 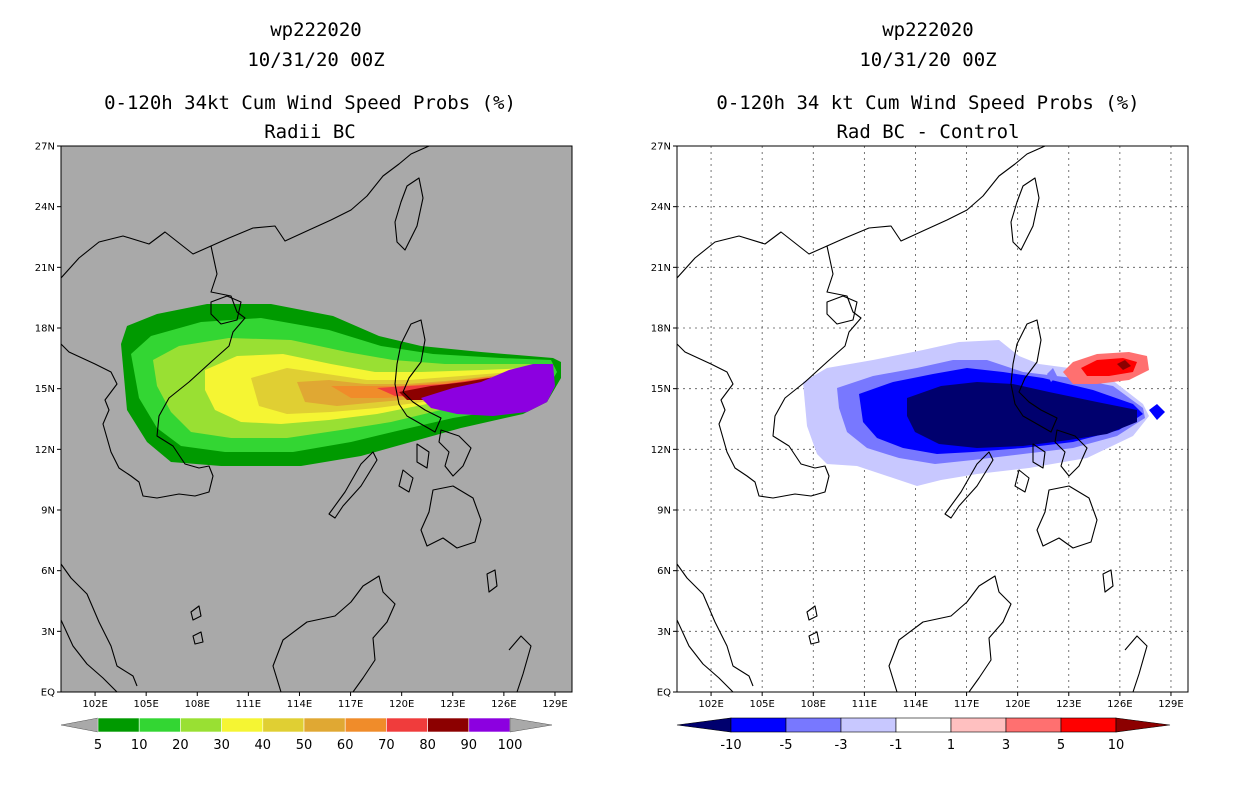 What do you see at coordinates (661, 450) in the screenshot?
I see `right-y-tick-label: 12N` at bounding box center [661, 450].